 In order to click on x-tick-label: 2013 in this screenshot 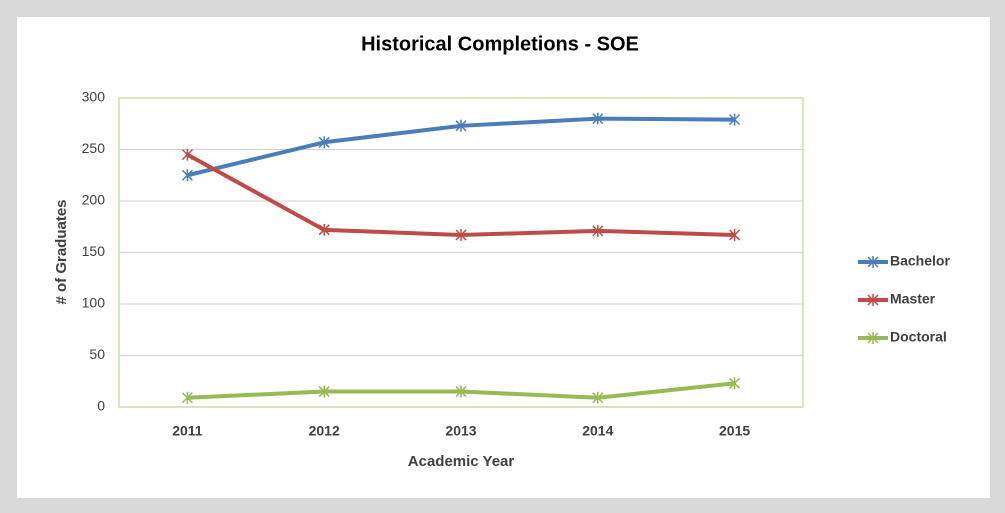, I will do `click(460, 431)`.